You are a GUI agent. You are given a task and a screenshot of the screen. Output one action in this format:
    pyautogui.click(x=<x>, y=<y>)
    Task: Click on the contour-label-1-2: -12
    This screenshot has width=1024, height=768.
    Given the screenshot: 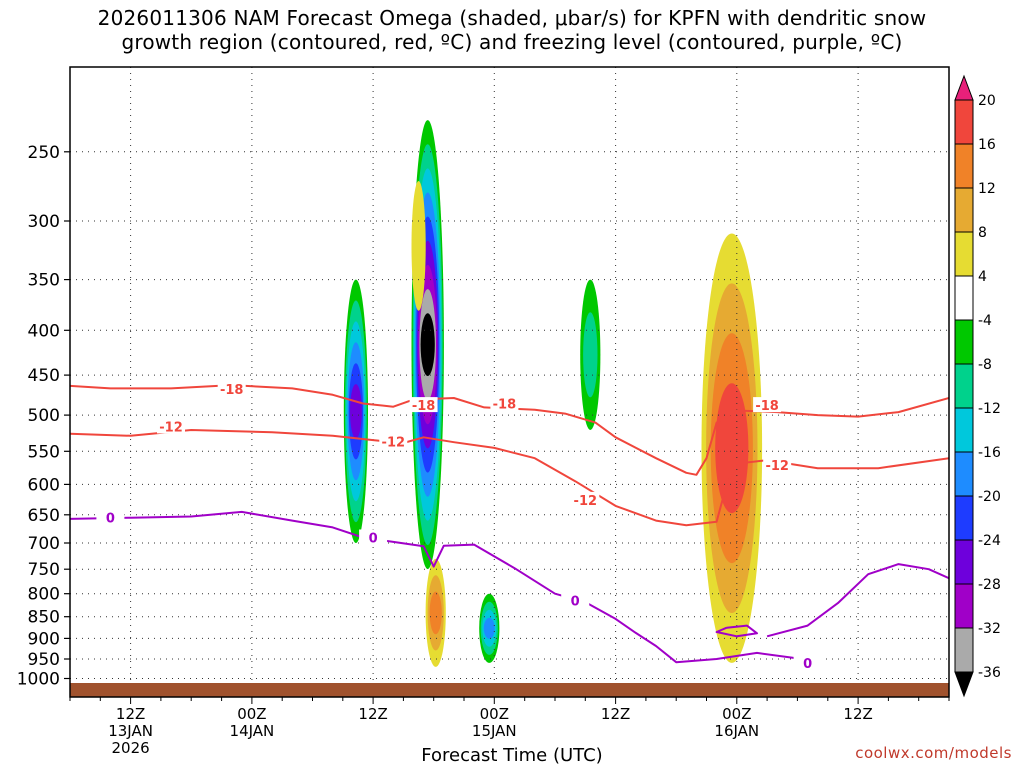 What is the action you would take?
    pyautogui.click(x=586, y=501)
    